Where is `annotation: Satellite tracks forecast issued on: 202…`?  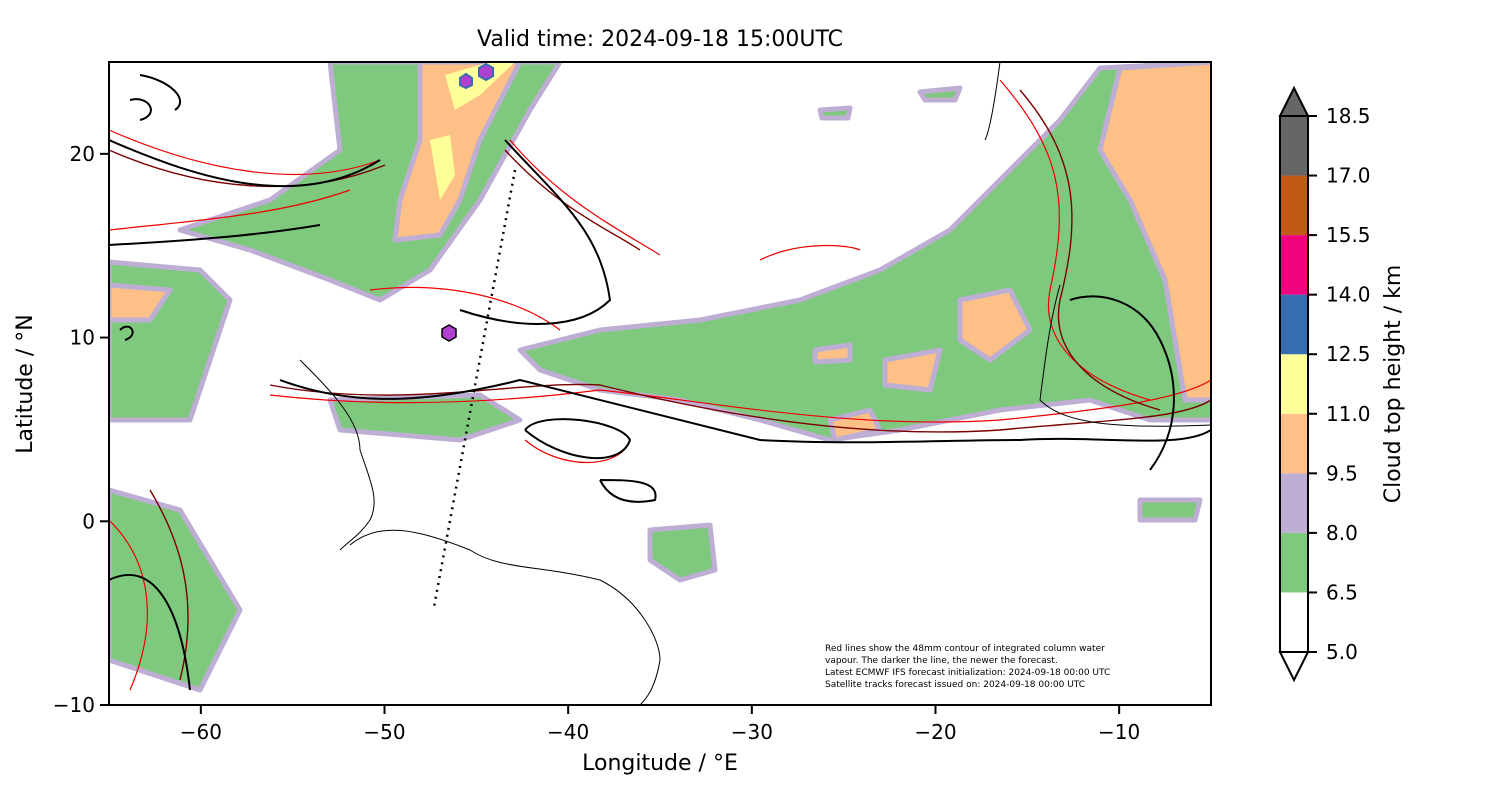 annotation: Satellite tracks forecast issued on: 202… is located at coordinates (955, 685).